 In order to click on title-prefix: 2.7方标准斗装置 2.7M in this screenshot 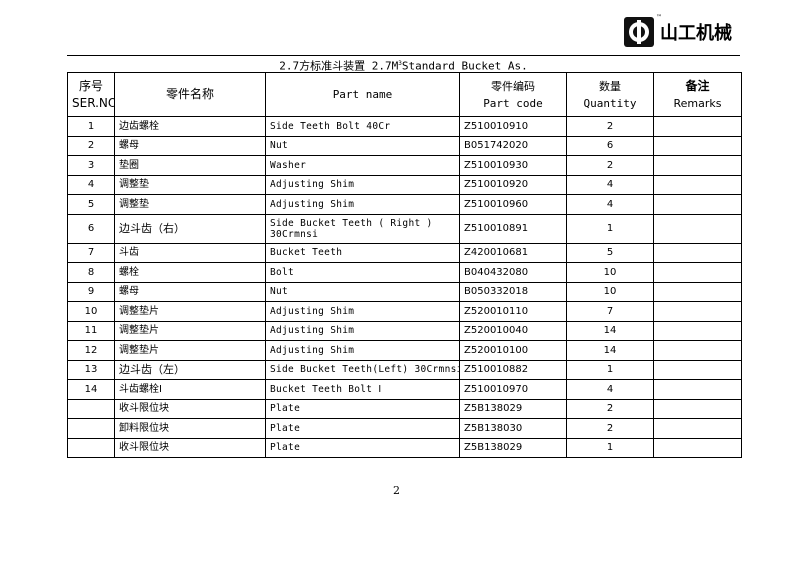, I will do `click(339, 66)`.